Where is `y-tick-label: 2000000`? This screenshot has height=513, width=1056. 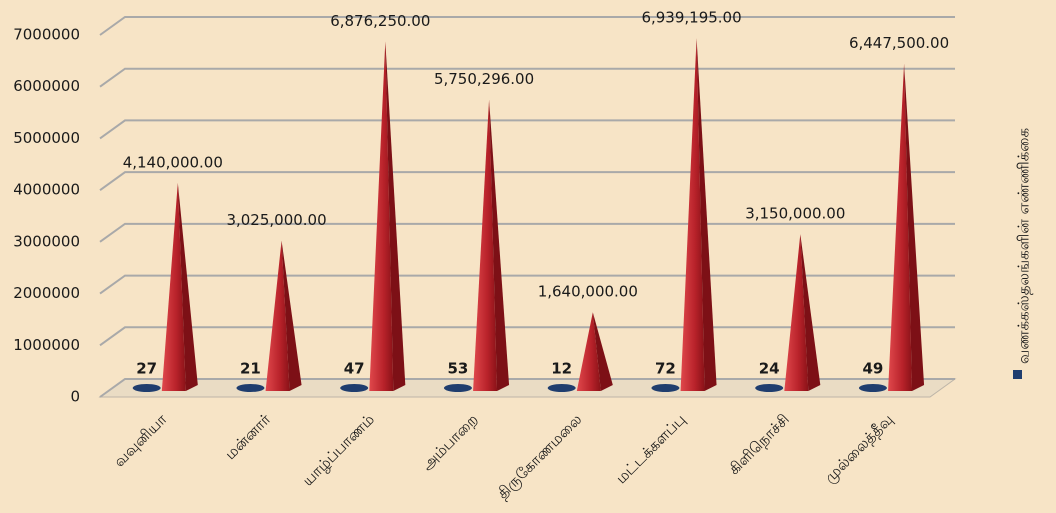 y-tick-label: 2000000 is located at coordinates (46, 293).